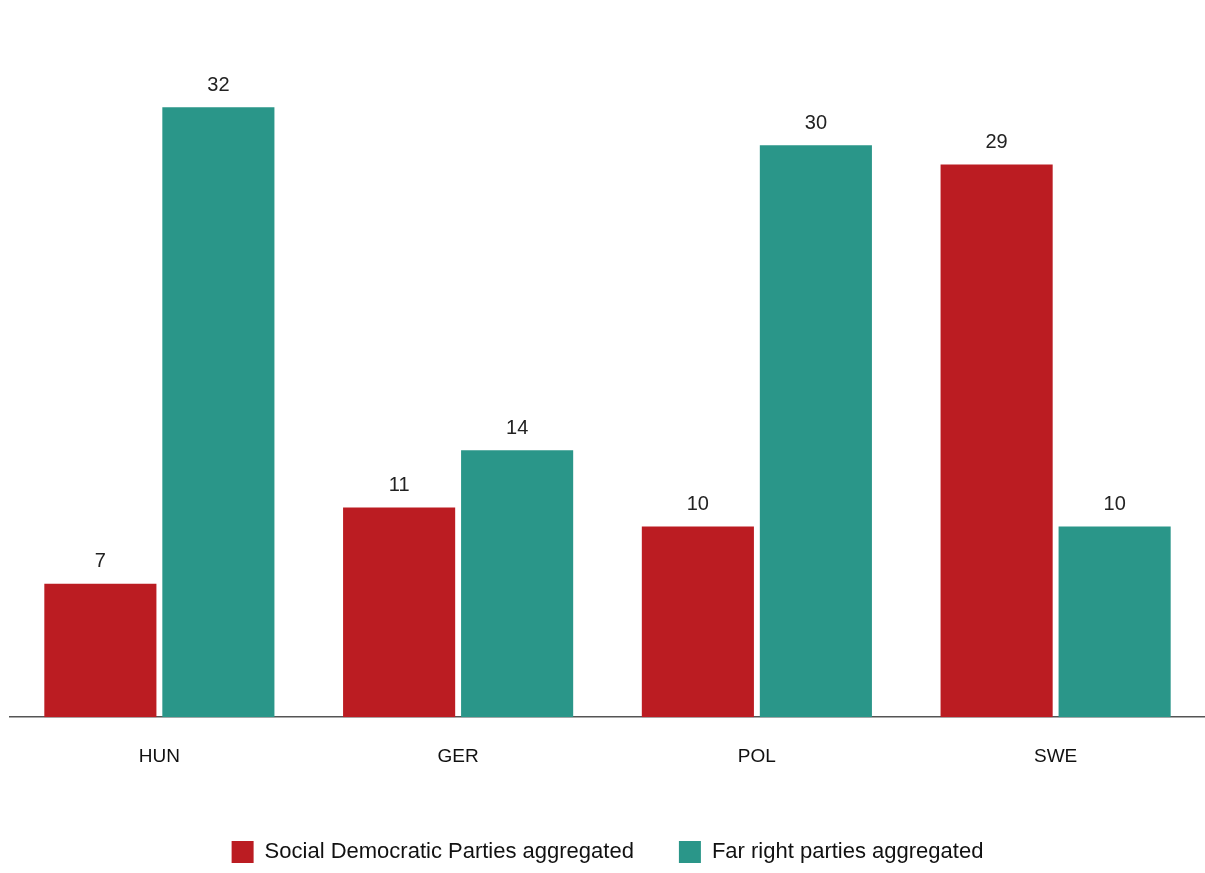 This screenshot has width=1205, height=873. What do you see at coordinates (815, 121) in the screenshot?
I see `data-label: 30` at bounding box center [815, 121].